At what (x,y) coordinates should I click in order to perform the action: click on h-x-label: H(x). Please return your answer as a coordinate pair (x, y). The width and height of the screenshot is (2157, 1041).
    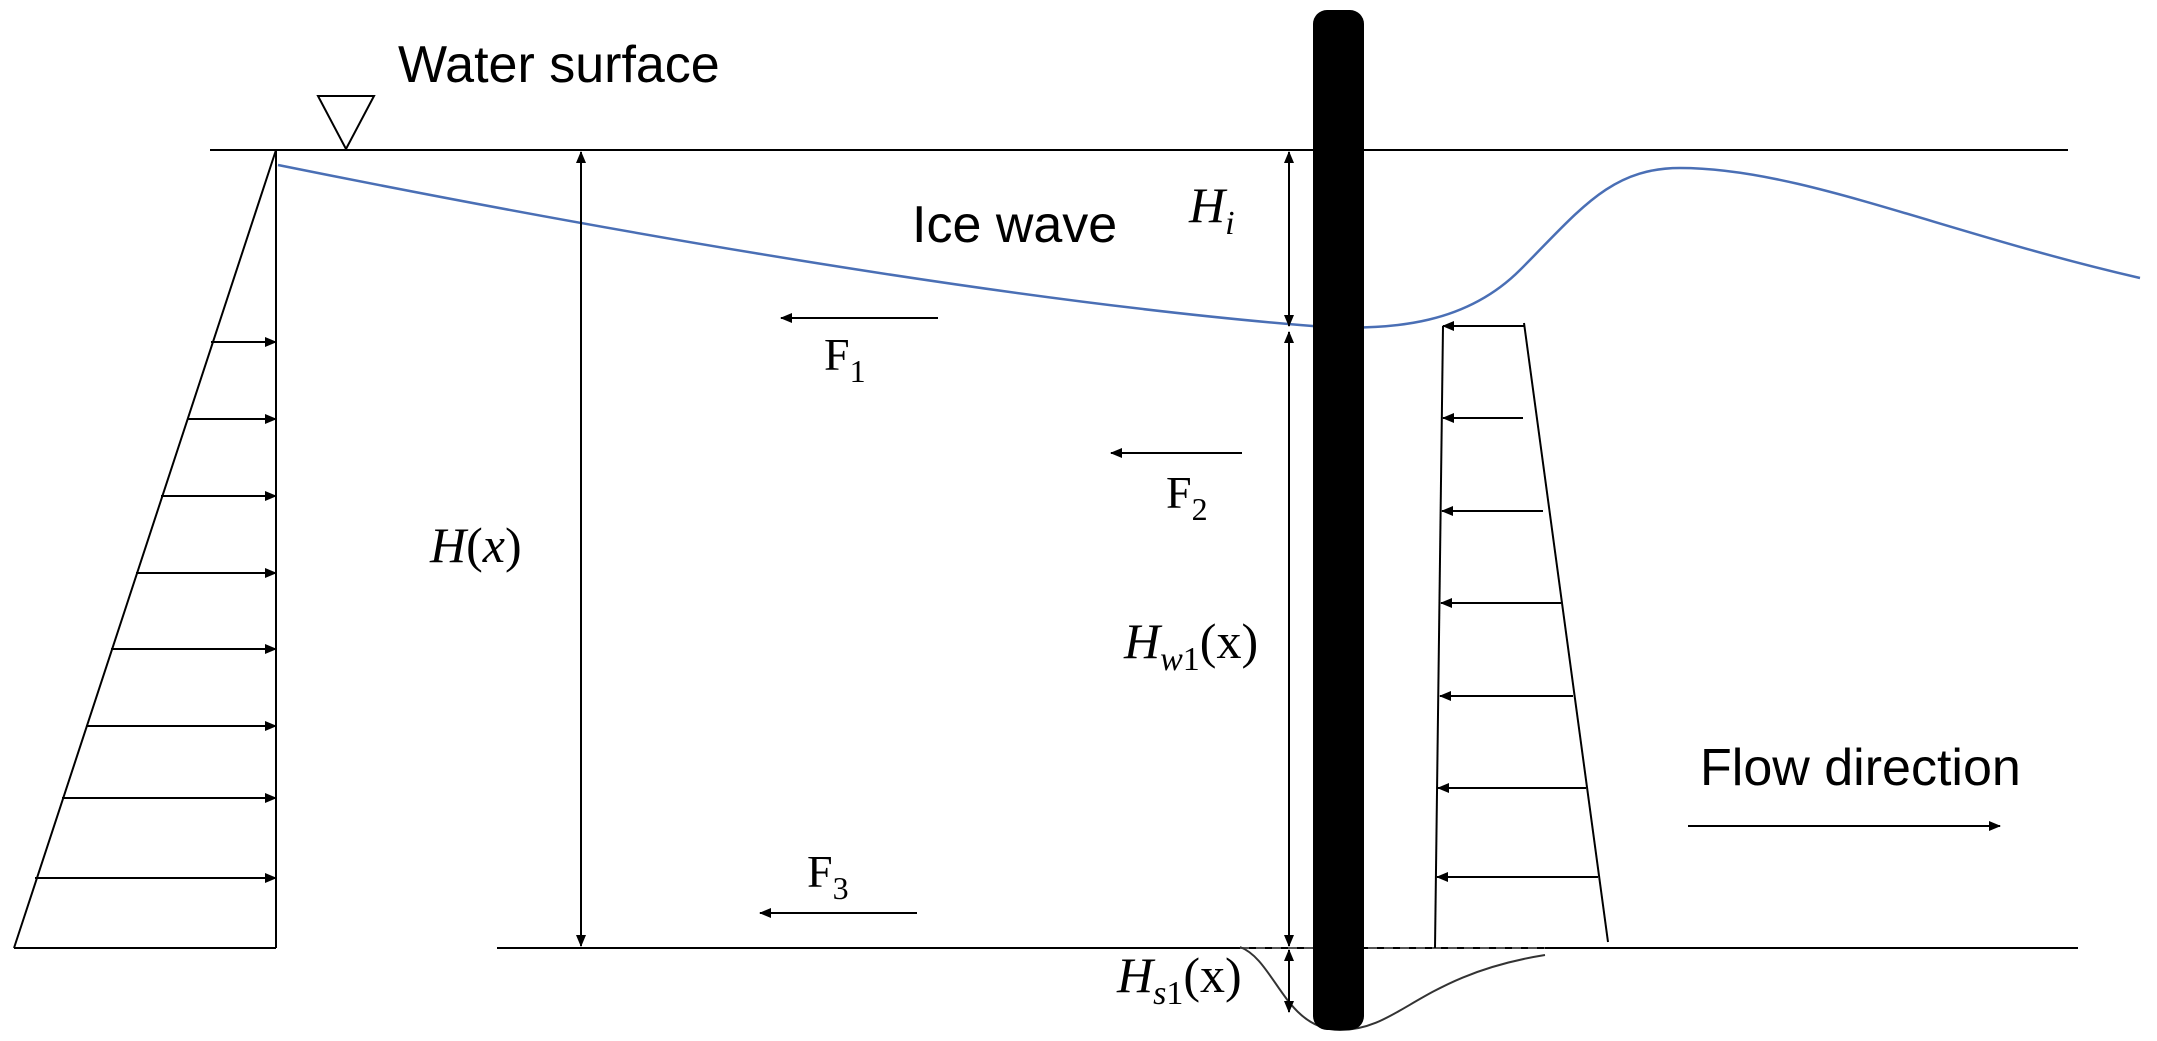
    Looking at the image, I should click on (475, 545).